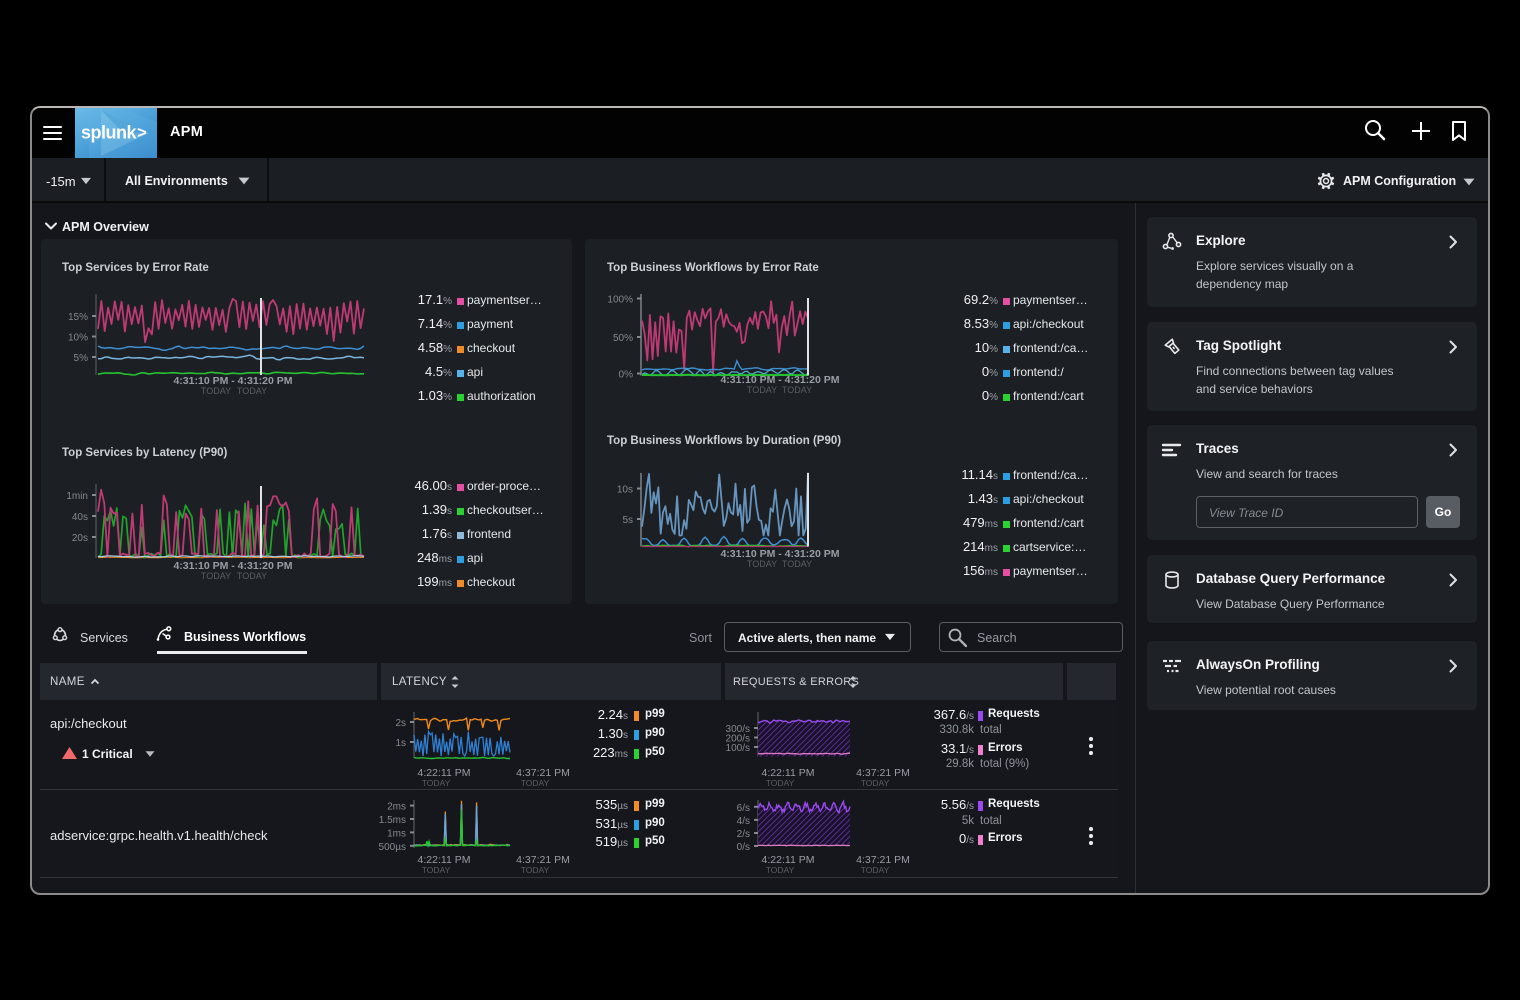  Describe the element at coordinates (81, 358) in the screenshot. I see `svg-text: 5%` at that location.